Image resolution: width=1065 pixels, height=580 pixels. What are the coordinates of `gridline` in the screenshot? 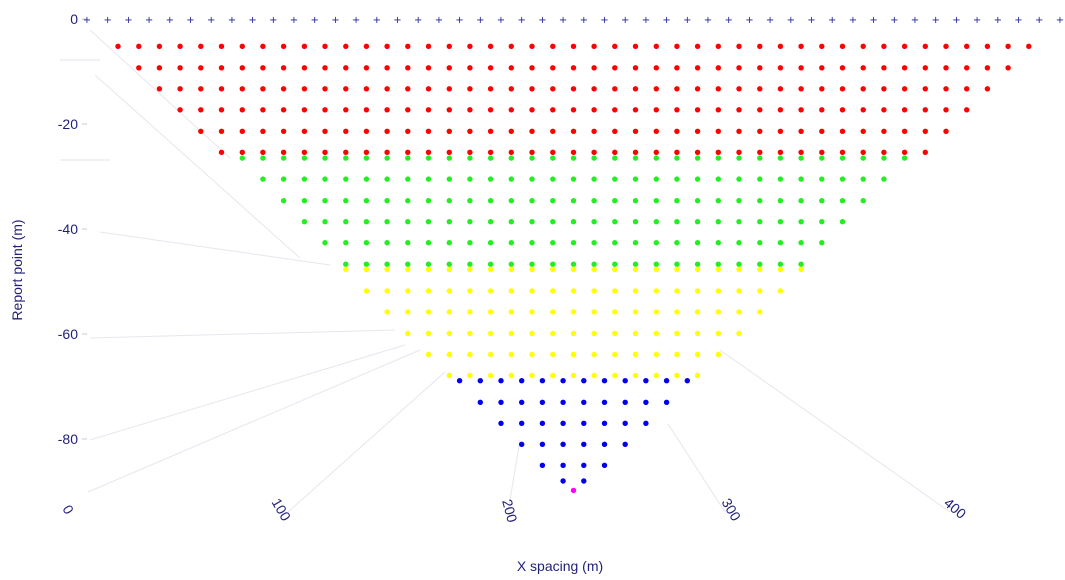 It's located at (197, 166).